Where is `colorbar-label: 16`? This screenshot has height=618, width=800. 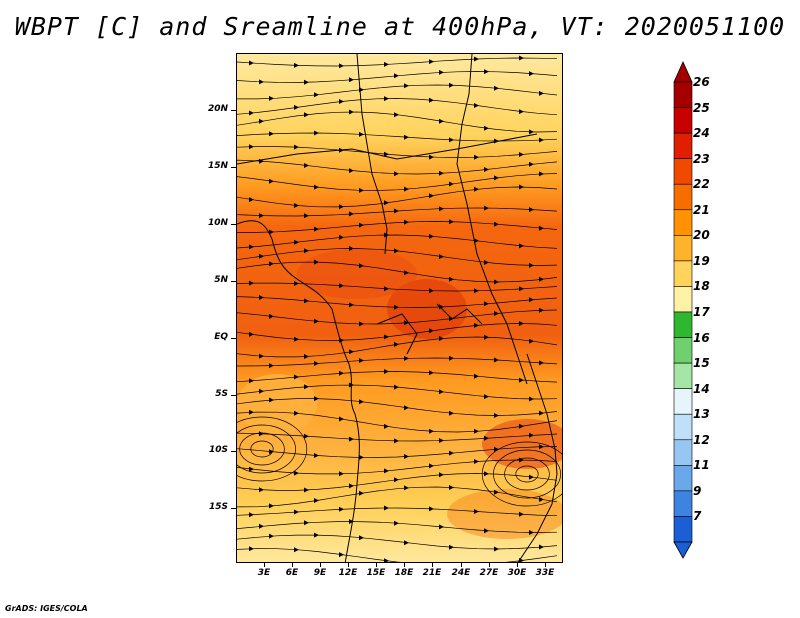
colorbar-label: 16 is located at coordinates (701, 337).